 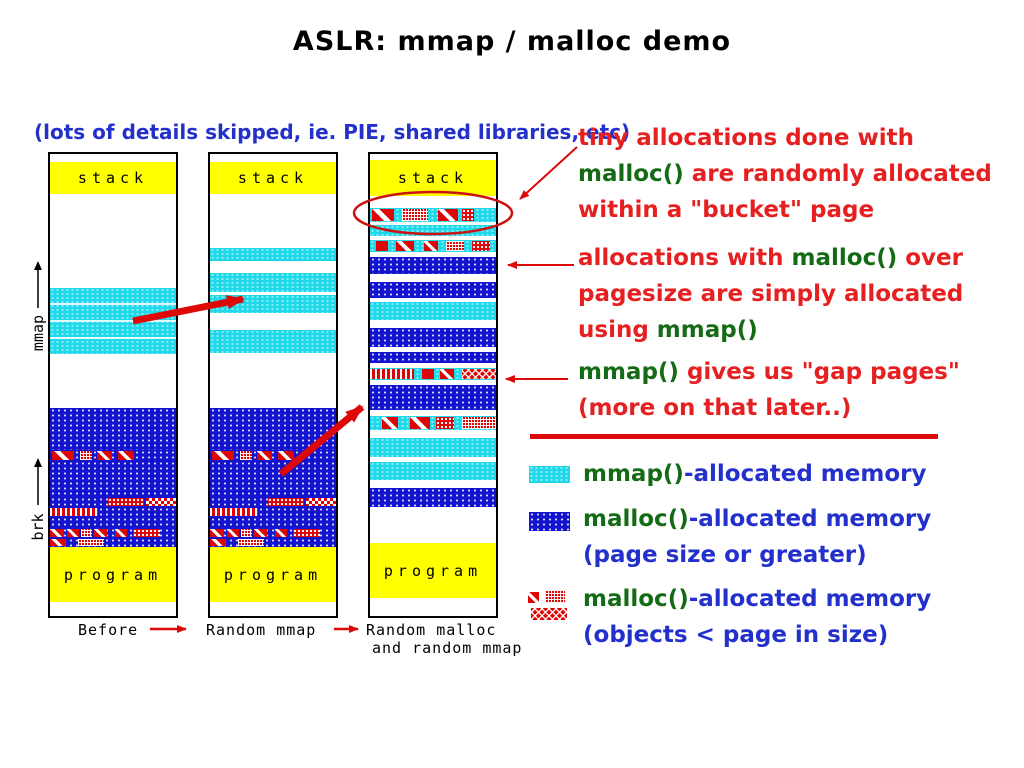 What do you see at coordinates (431, 630) in the screenshot?
I see `caption-random-malloc-line1: Random malloc` at bounding box center [431, 630].